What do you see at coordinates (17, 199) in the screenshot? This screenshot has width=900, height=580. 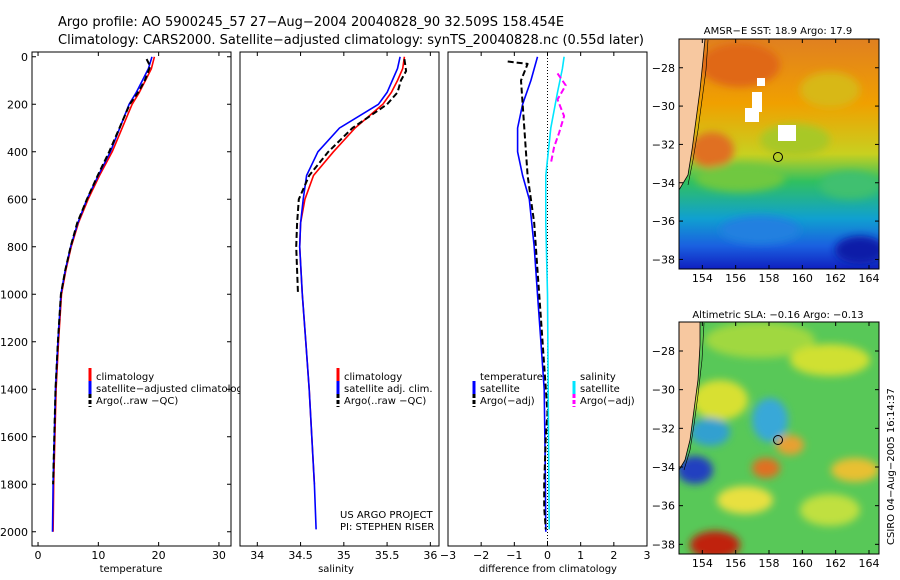 I see `temperature-ytick-label: 600` at bounding box center [17, 199].